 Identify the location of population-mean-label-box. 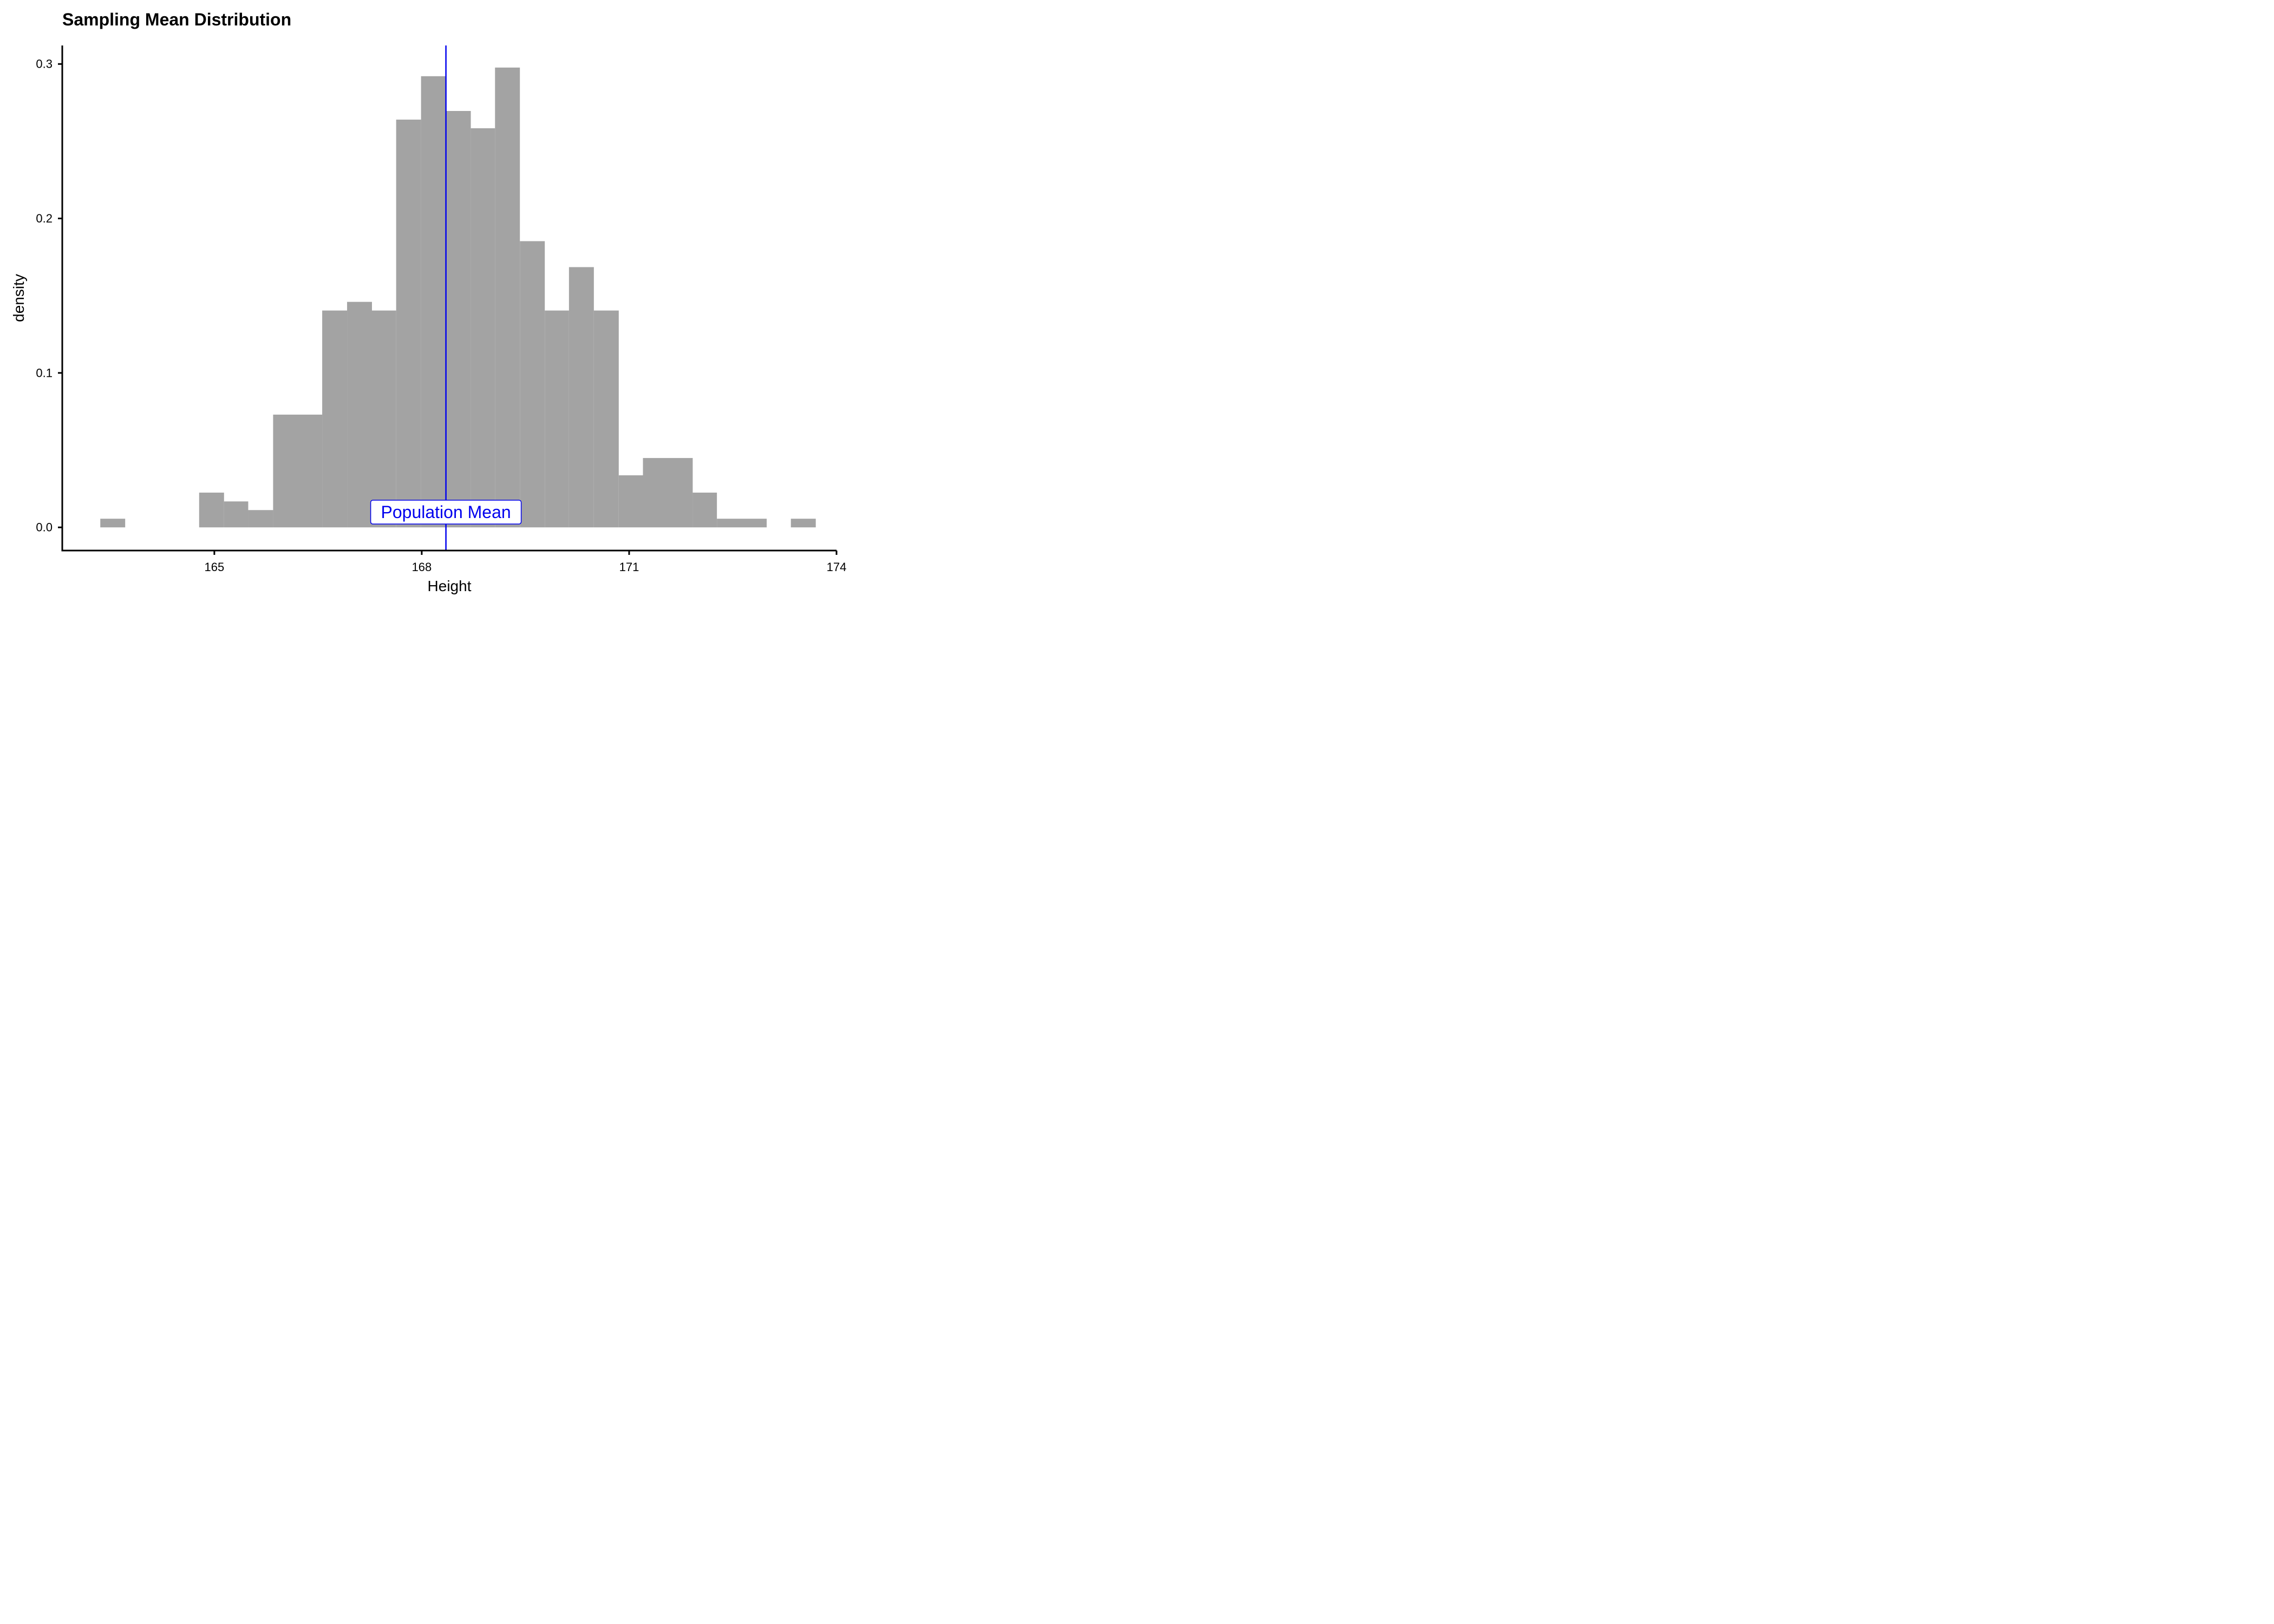
(446, 512).